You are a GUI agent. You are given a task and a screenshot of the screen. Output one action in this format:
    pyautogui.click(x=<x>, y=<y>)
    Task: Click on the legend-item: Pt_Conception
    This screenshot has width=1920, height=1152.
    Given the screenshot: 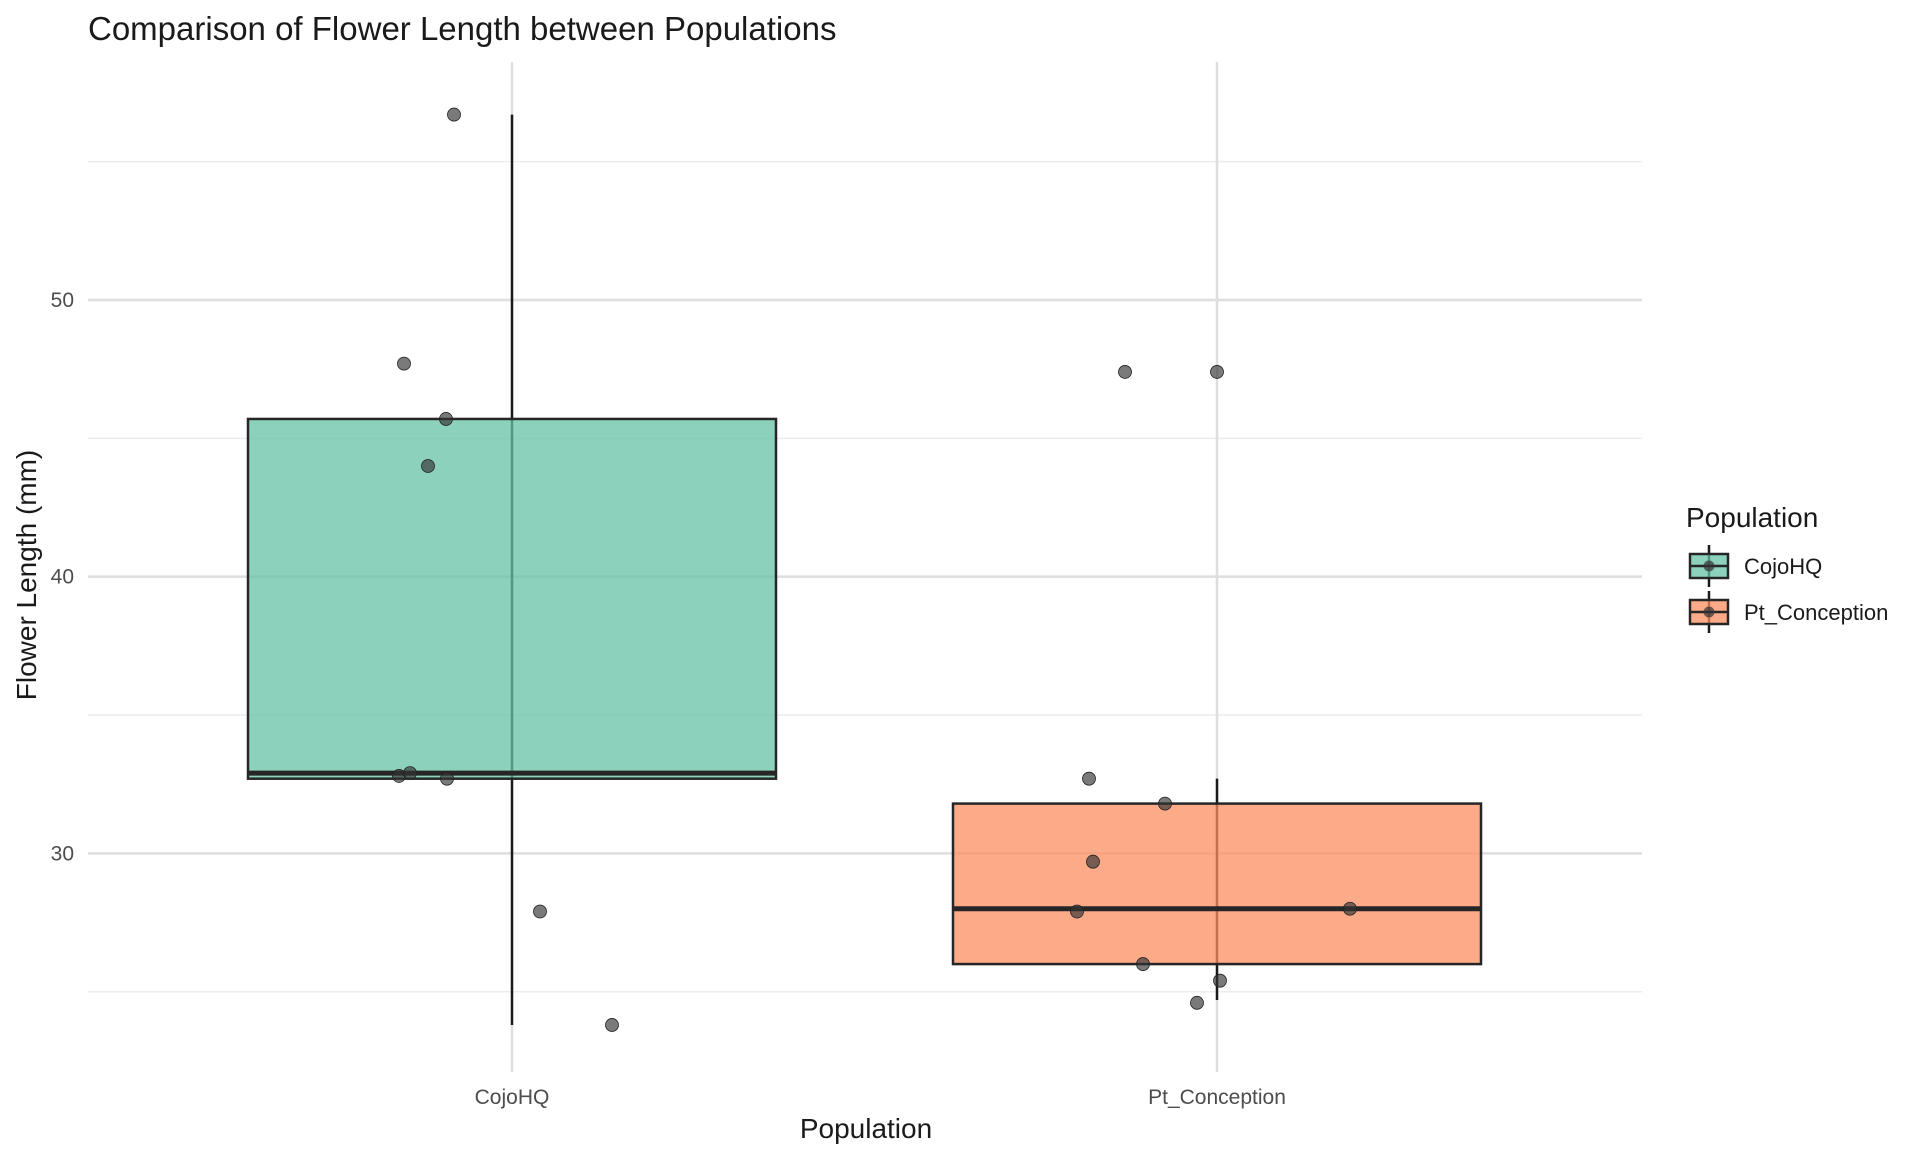 What is the action you would take?
    pyautogui.click(x=1788, y=612)
    